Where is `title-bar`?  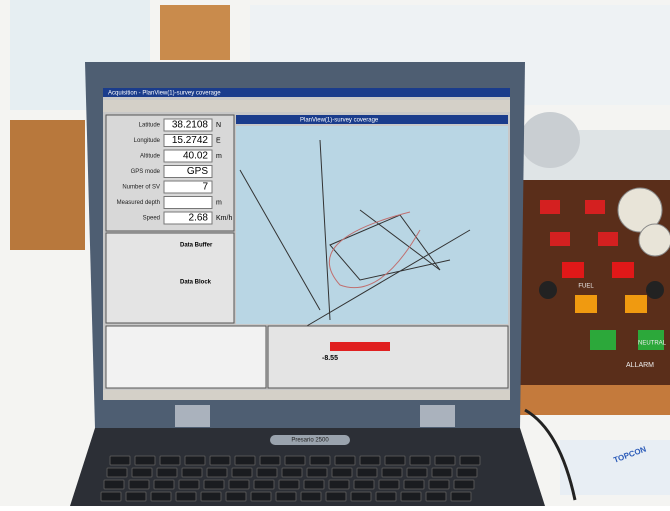 title-bar is located at coordinates (306, 92).